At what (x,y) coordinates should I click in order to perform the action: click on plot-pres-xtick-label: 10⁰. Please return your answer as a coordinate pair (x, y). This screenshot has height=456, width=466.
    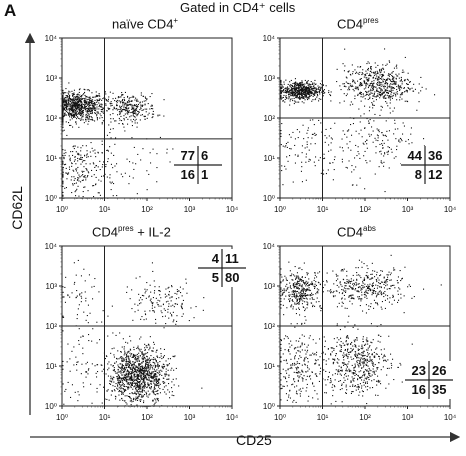
    Looking at the image, I should click on (280, 209).